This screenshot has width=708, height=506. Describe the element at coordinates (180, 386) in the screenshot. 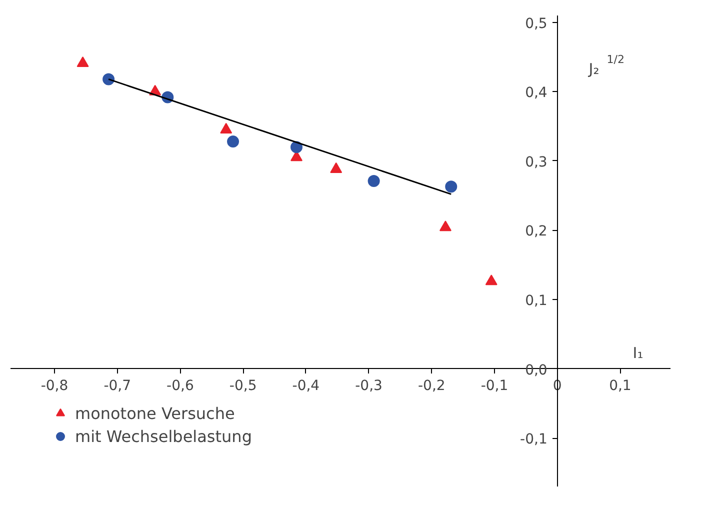

I see `x-tick-label: -0,6` at that location.